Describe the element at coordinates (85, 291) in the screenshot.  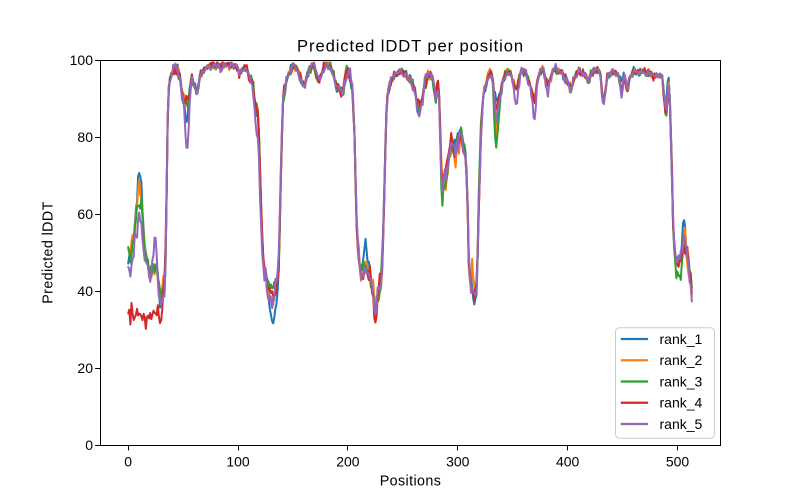
I see `svg-text: 40` at that location.